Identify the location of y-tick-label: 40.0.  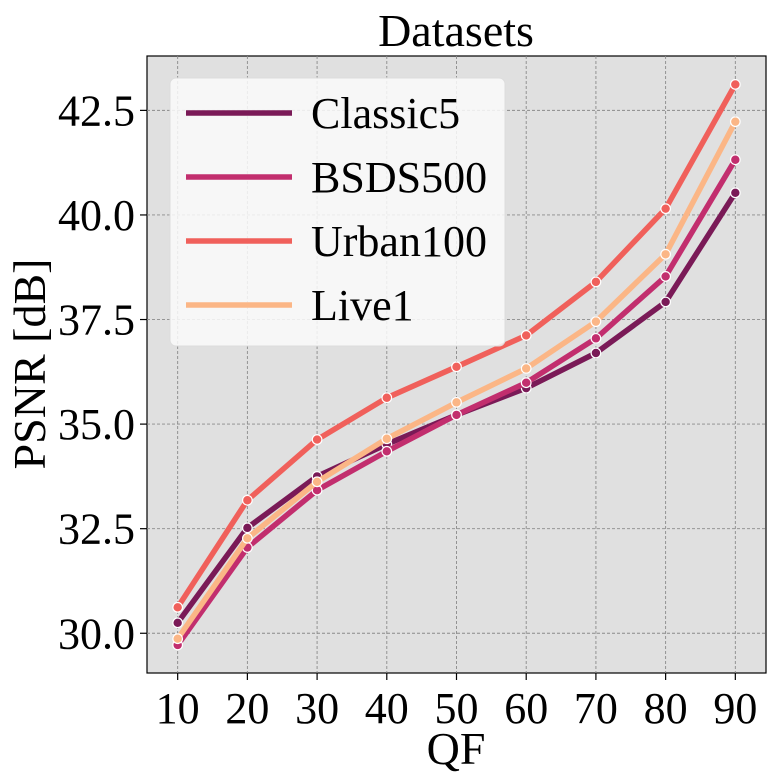
(96, 215).